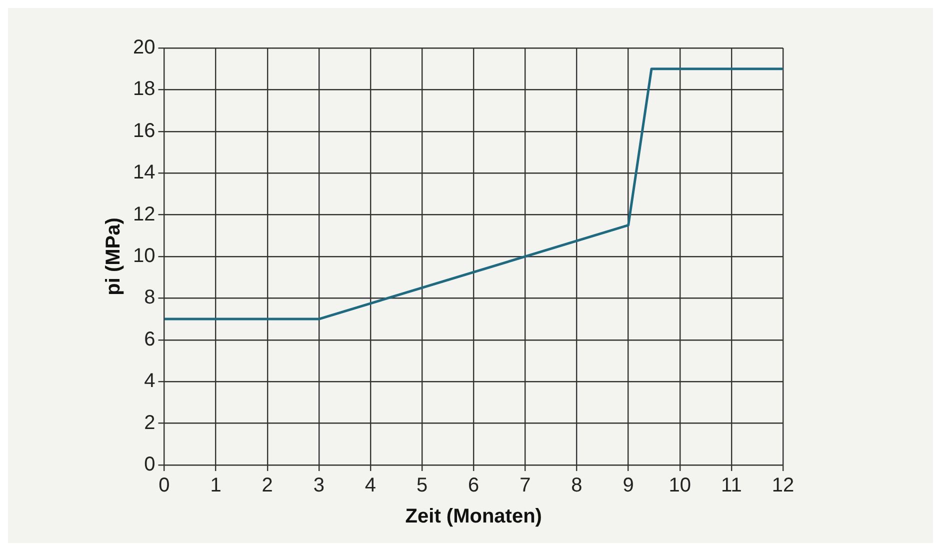 Image resolution: width=945 pixels, height=551 pixels. Describe the element at coordinates (144, 47) in the screenshot. I see `y-tick-label: 20` at that location.